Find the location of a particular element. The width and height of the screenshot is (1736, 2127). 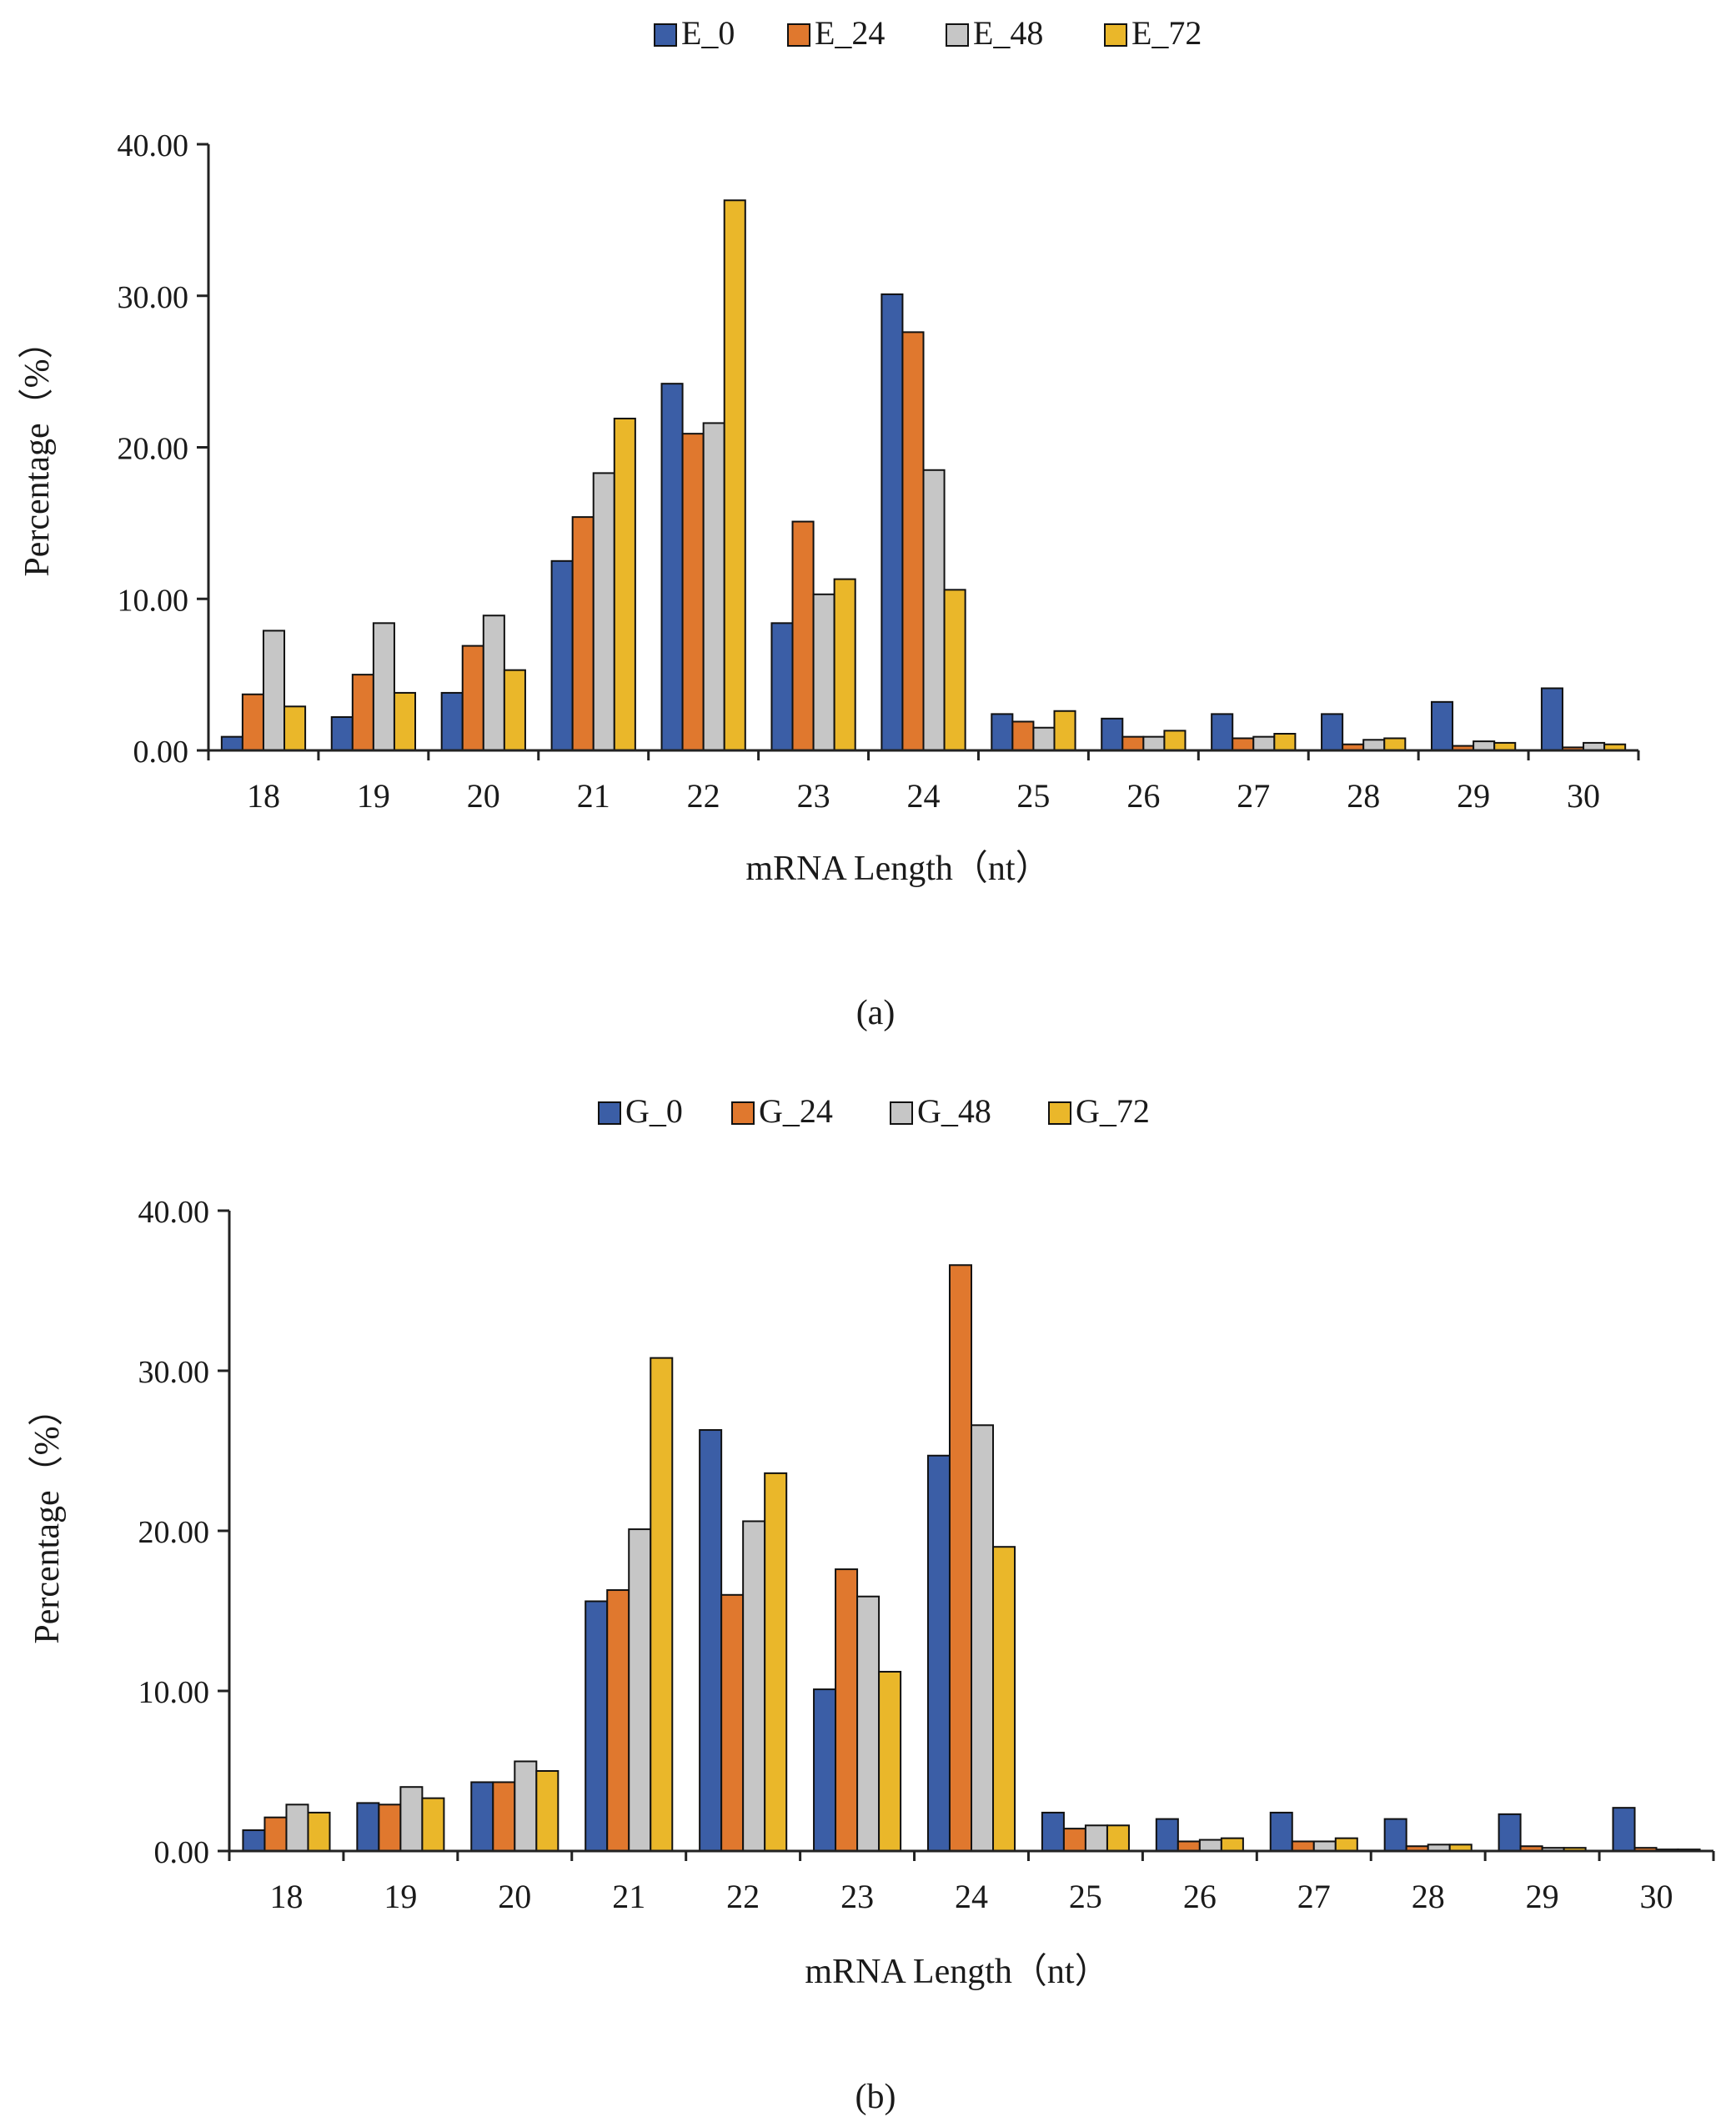

y-axis-label-b: Percentage（%） is located at coordinates (48, 1517).